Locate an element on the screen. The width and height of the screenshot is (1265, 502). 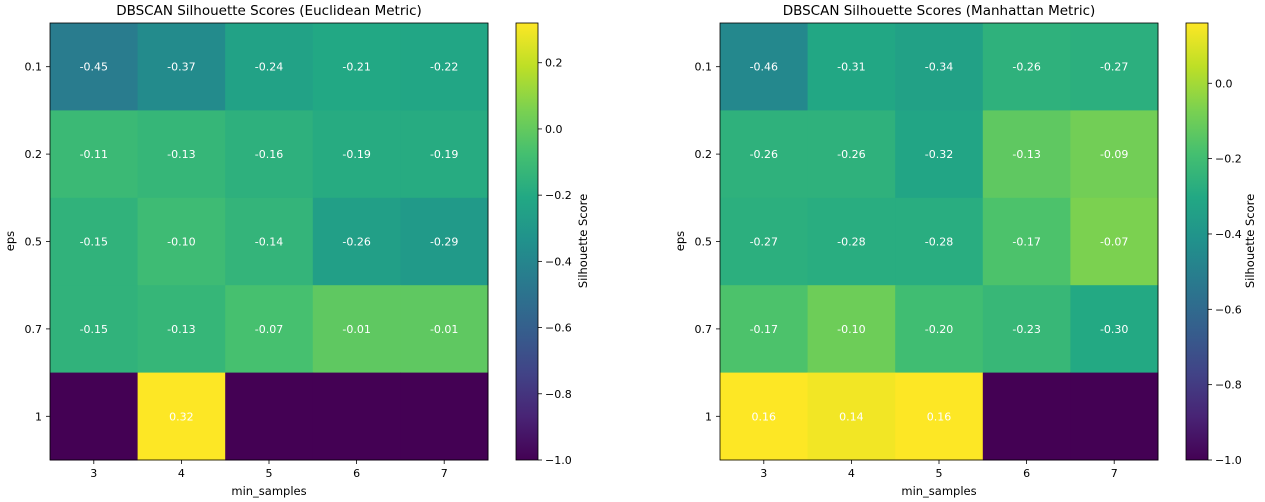
cell-value-label: -0.46 is located at coordinates (764, 67).